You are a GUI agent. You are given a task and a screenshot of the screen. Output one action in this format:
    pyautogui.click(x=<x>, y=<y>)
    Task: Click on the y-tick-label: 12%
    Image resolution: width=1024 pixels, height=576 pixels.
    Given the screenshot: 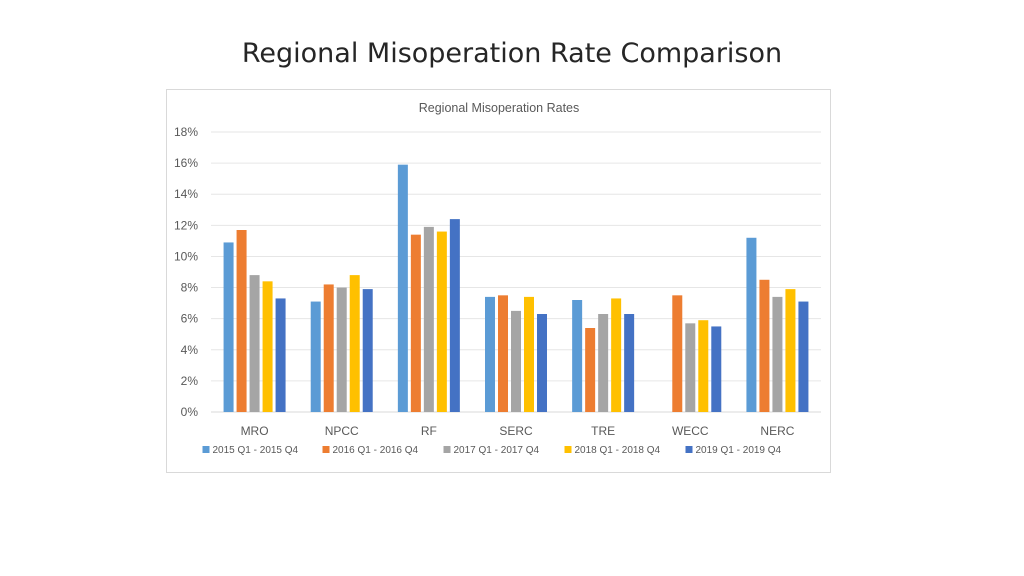 What is the action you would take?
    pyautogui.click(x=186, y=225)
    